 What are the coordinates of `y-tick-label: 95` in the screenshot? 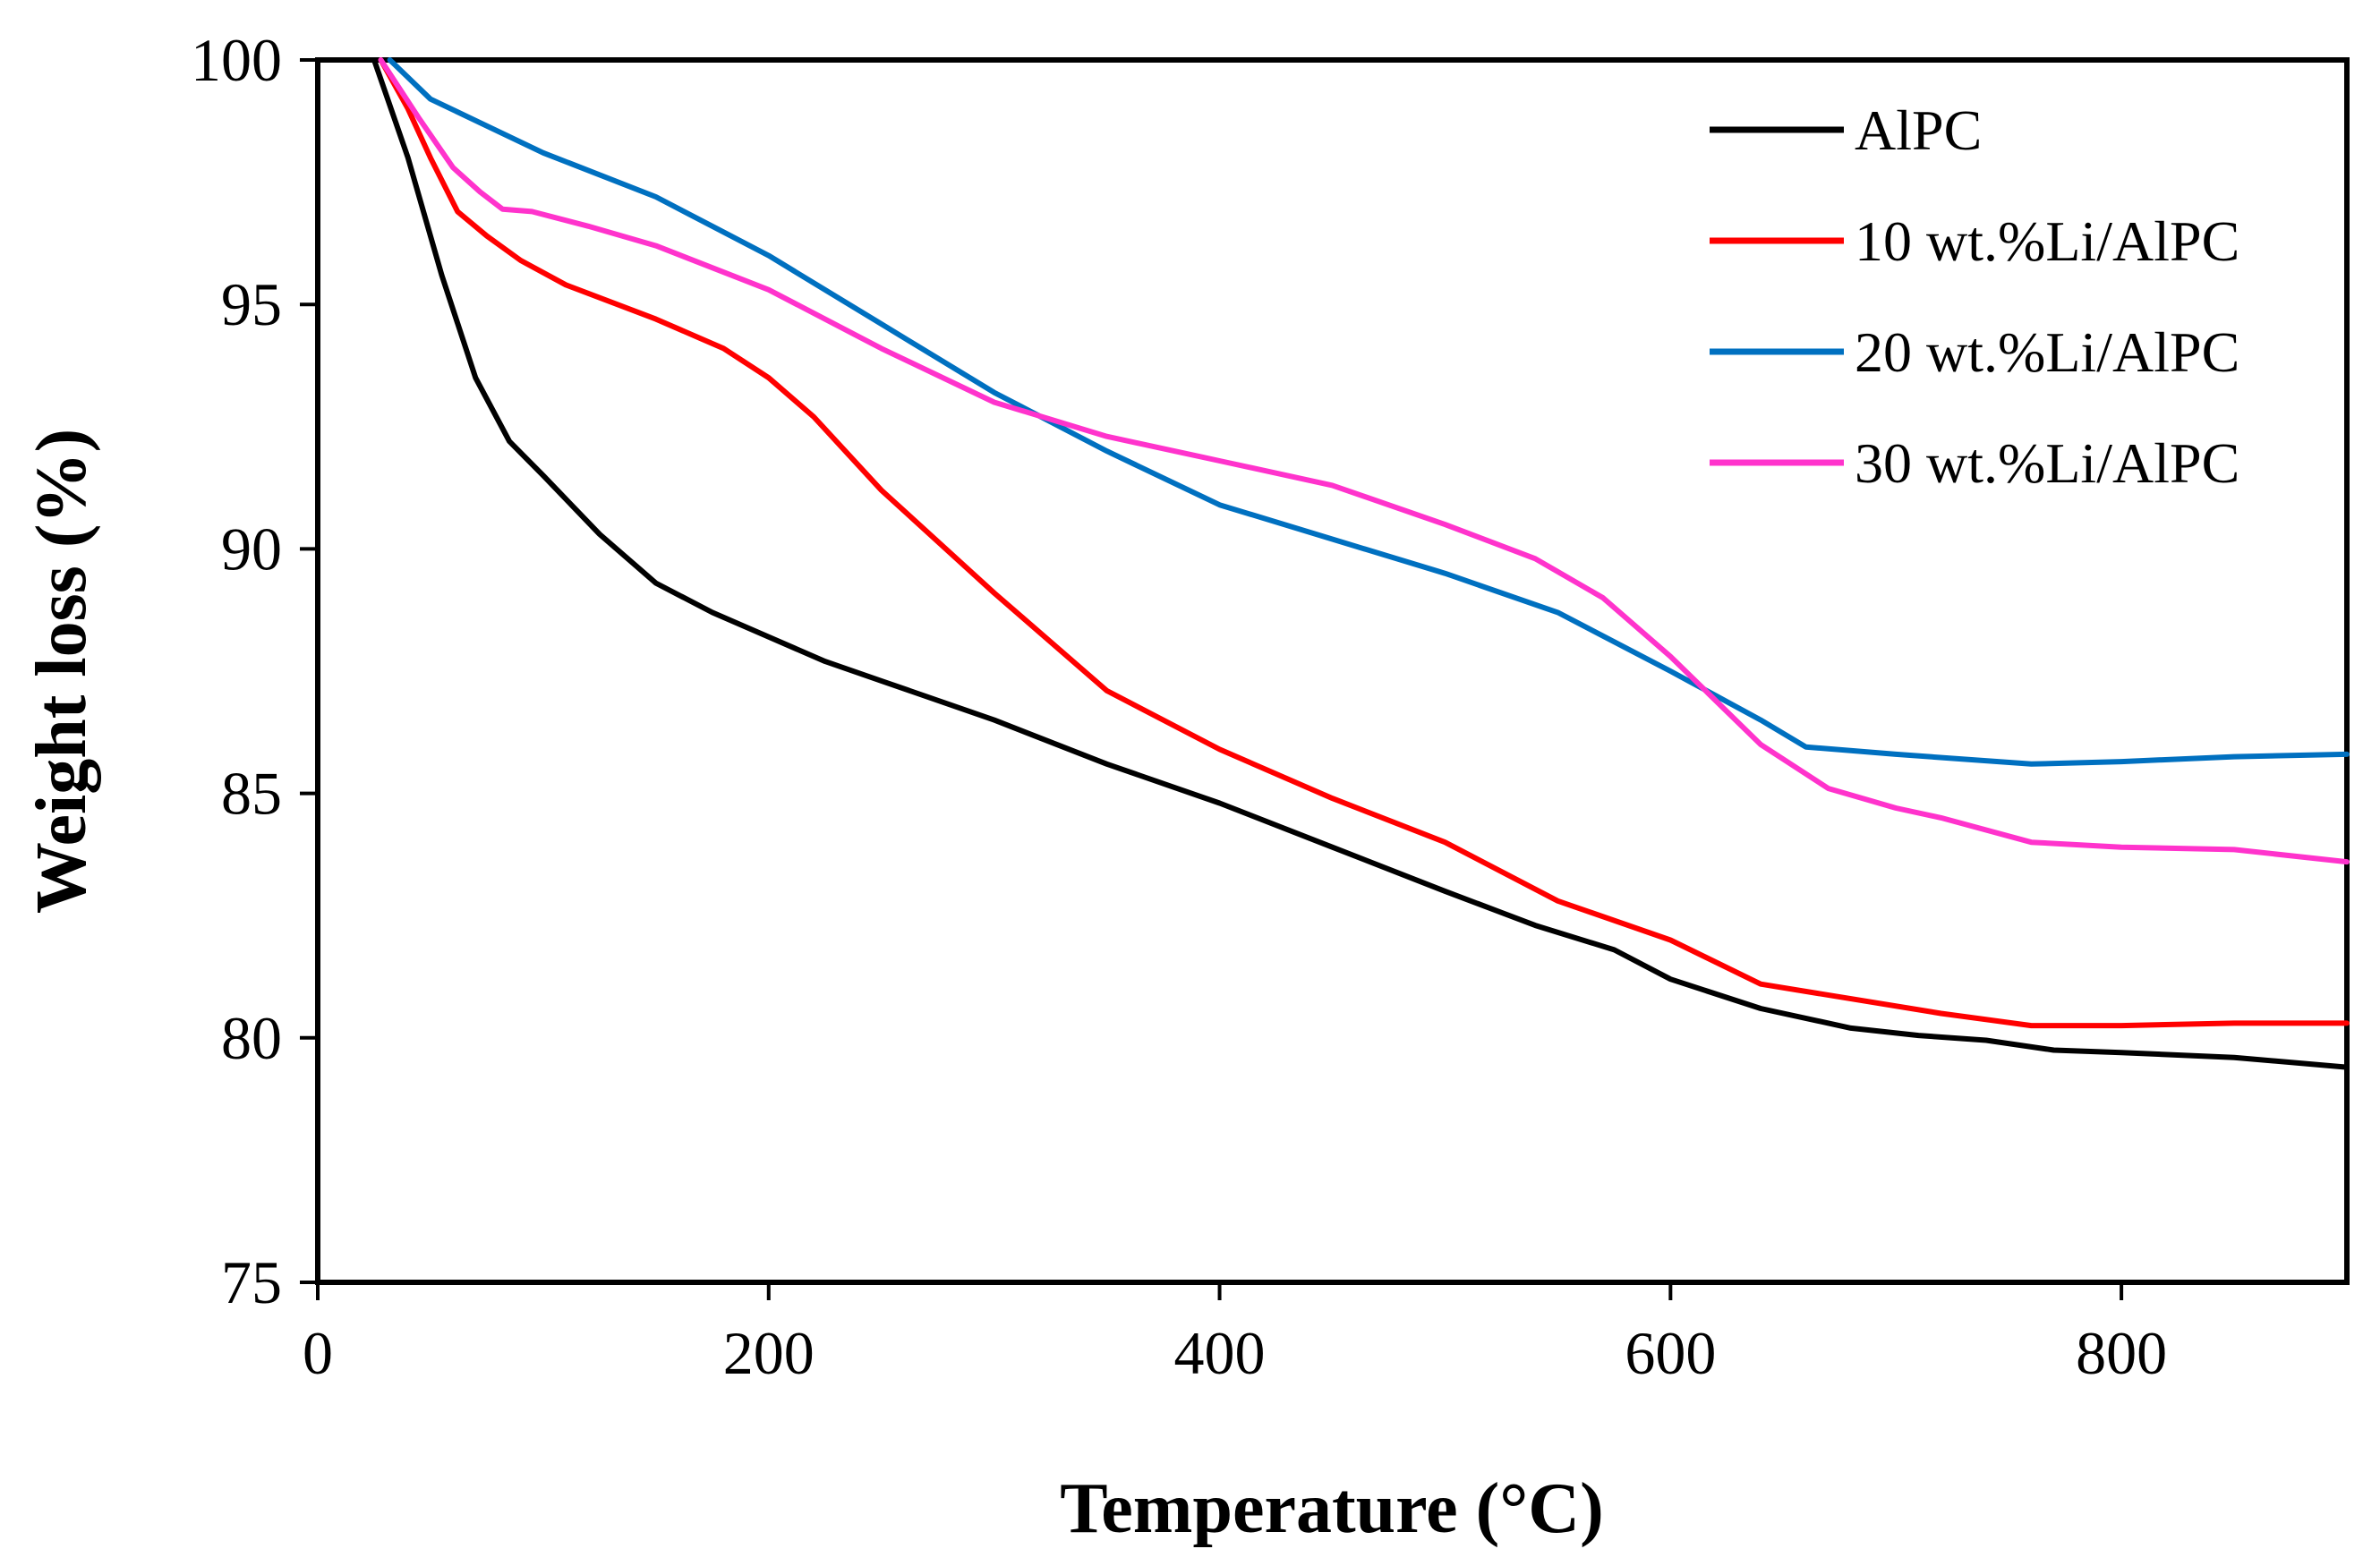 It's located at (251, 304).